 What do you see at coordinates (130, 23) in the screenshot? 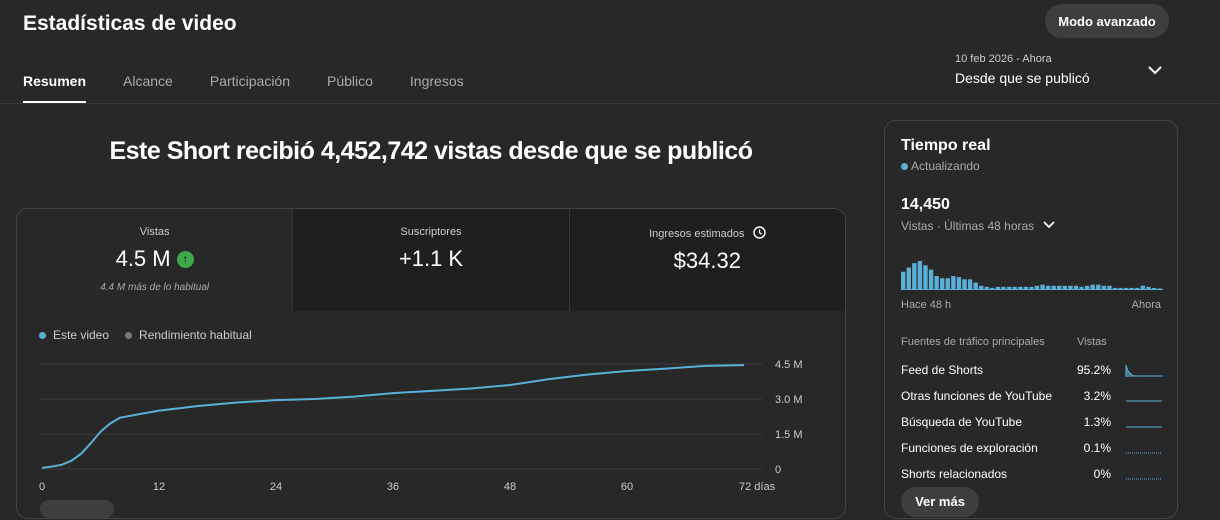
I see `page-title: Estadísticas de video` at bounding box center [130, 23].